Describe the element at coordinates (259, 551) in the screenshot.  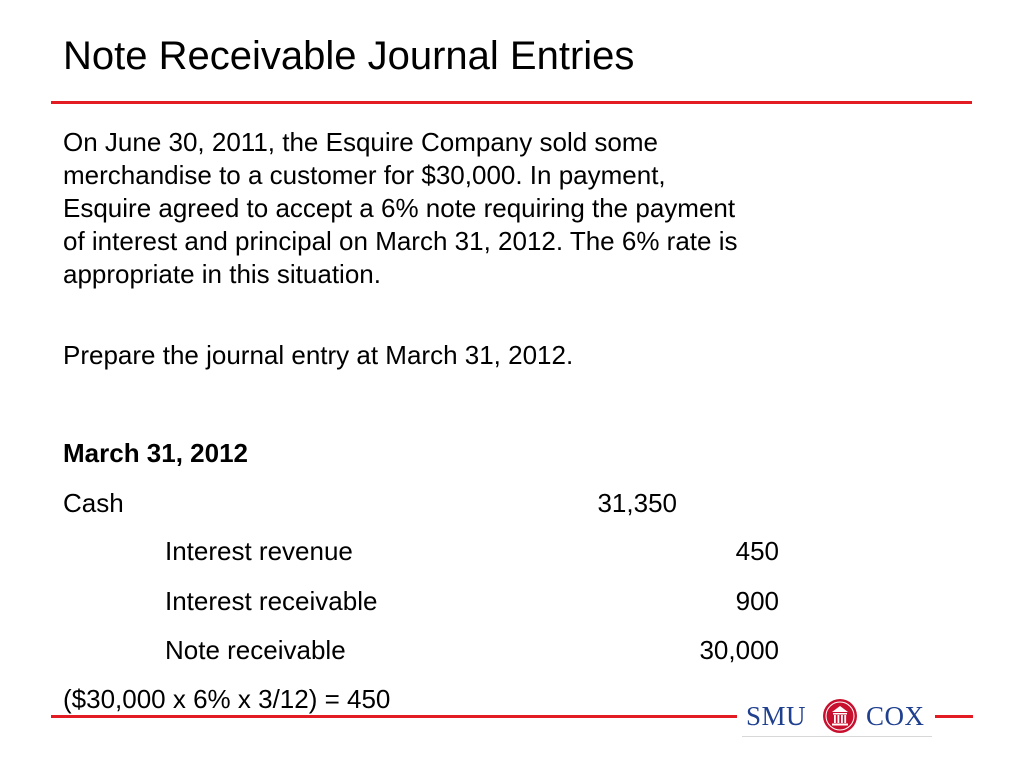
I see `account-name: Interest revenue` at that location.